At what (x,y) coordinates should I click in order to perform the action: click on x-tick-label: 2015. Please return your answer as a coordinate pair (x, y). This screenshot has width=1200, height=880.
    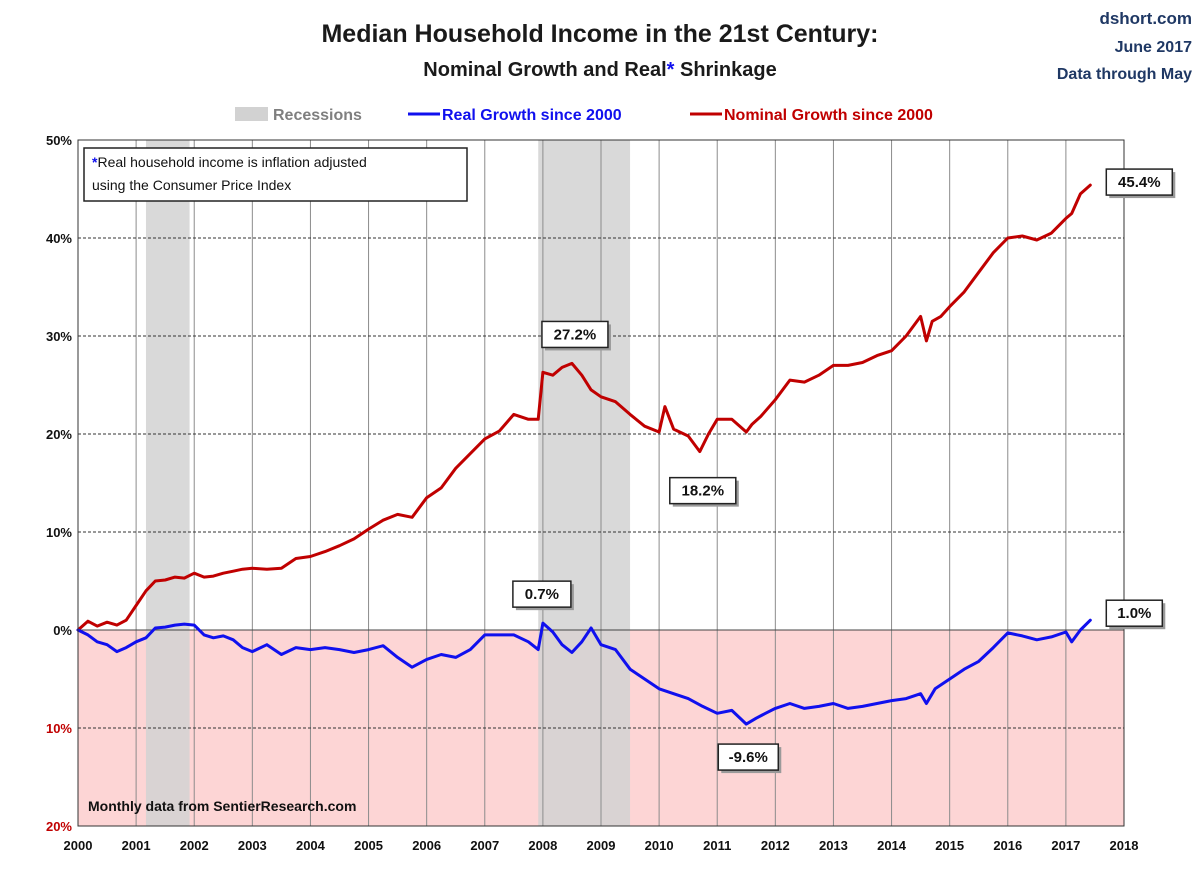
    Looking at the image, I should click on (949, 845).